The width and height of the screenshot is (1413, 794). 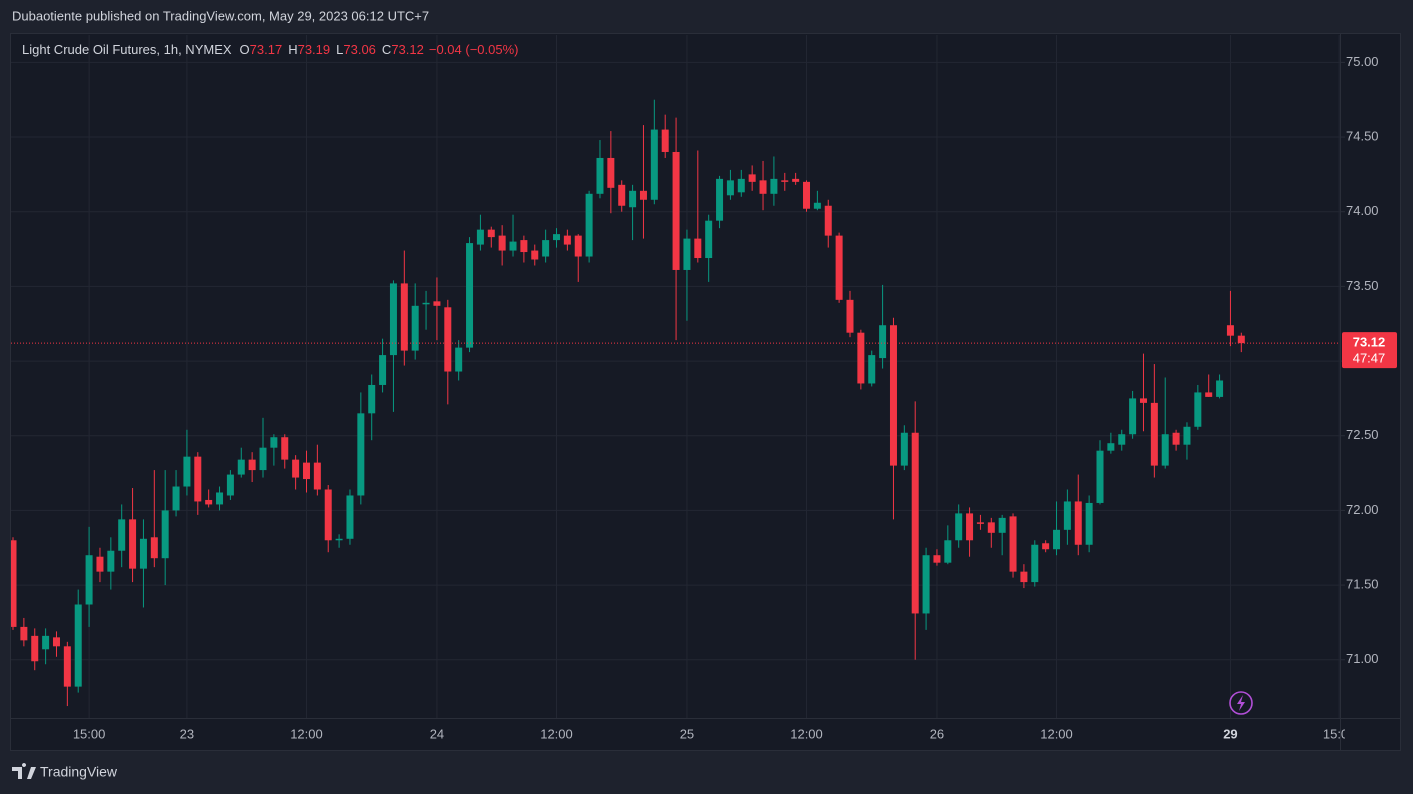 I want to click on x-tick-label: 23, so click(x=187, y=733).